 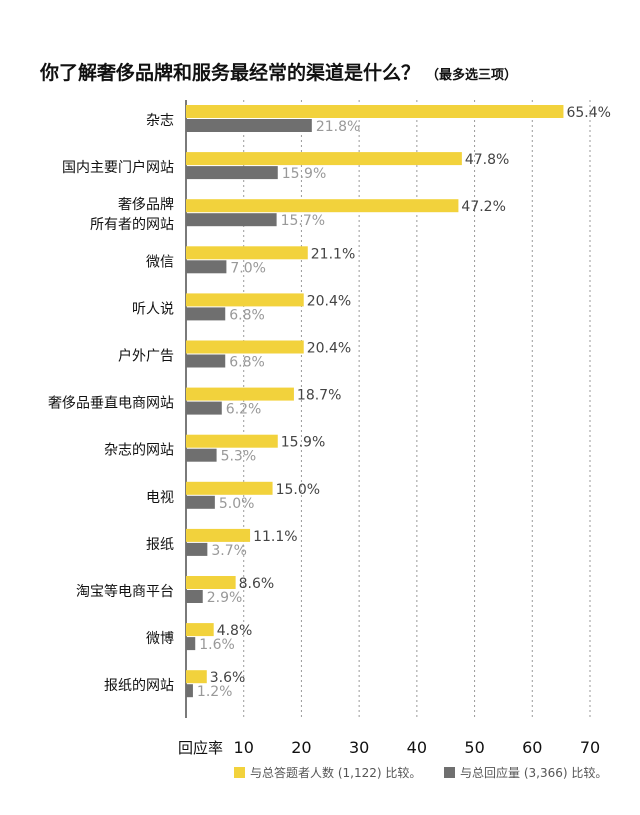 What do you see at coordinates (160, 545) in the screenshot?
I see `category-label: 报纸` at bounding box center [160, 545].